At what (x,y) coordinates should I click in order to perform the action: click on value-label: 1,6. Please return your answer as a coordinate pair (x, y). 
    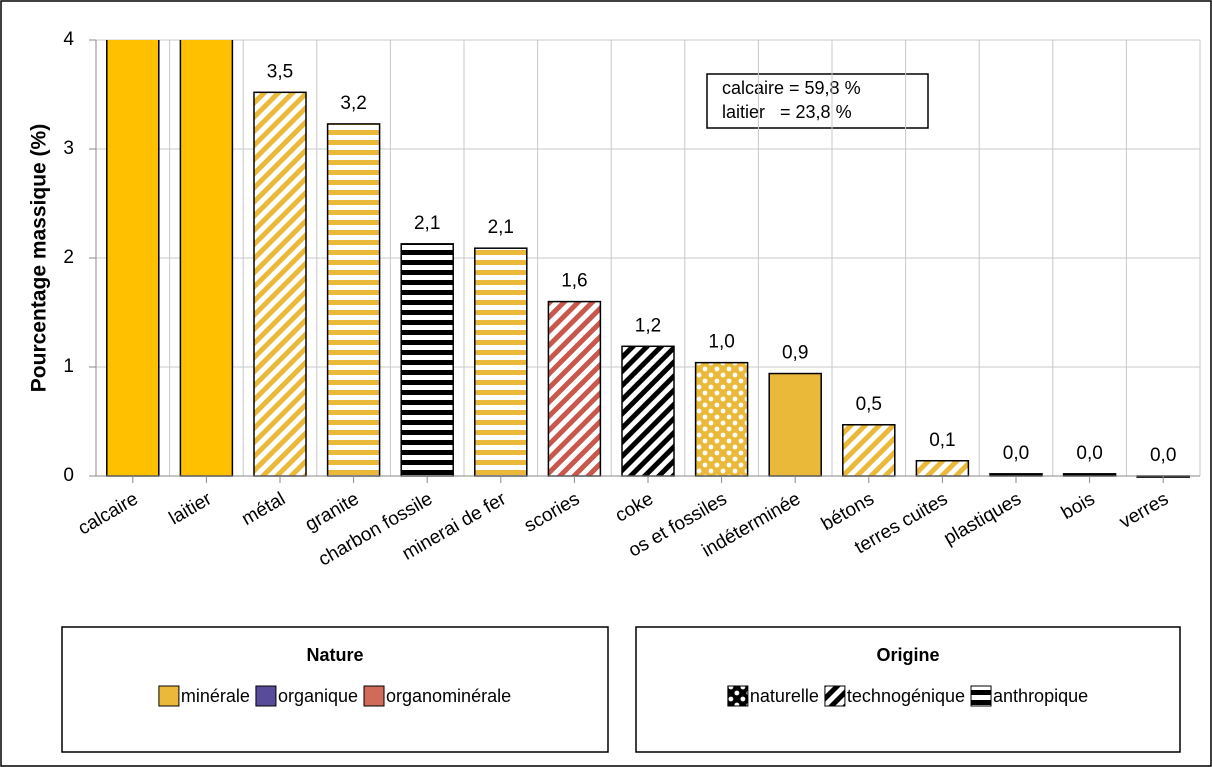
    Looking at the image, I should click on (574, 281).